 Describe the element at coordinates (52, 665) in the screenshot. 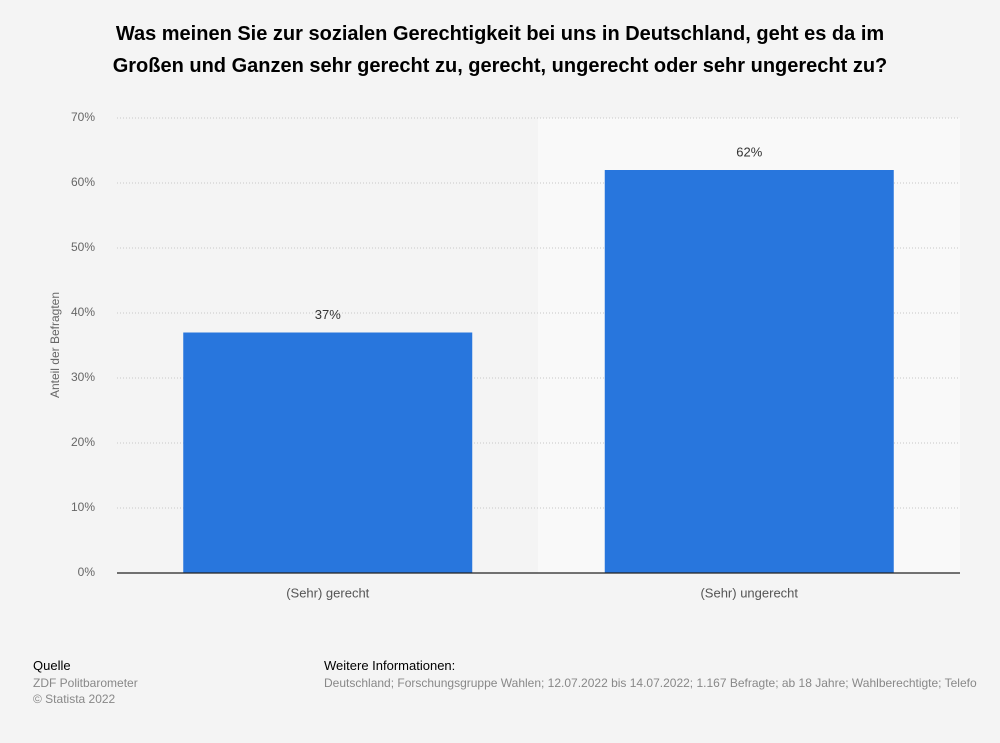

I see `source-heading: Quelle` at that location.